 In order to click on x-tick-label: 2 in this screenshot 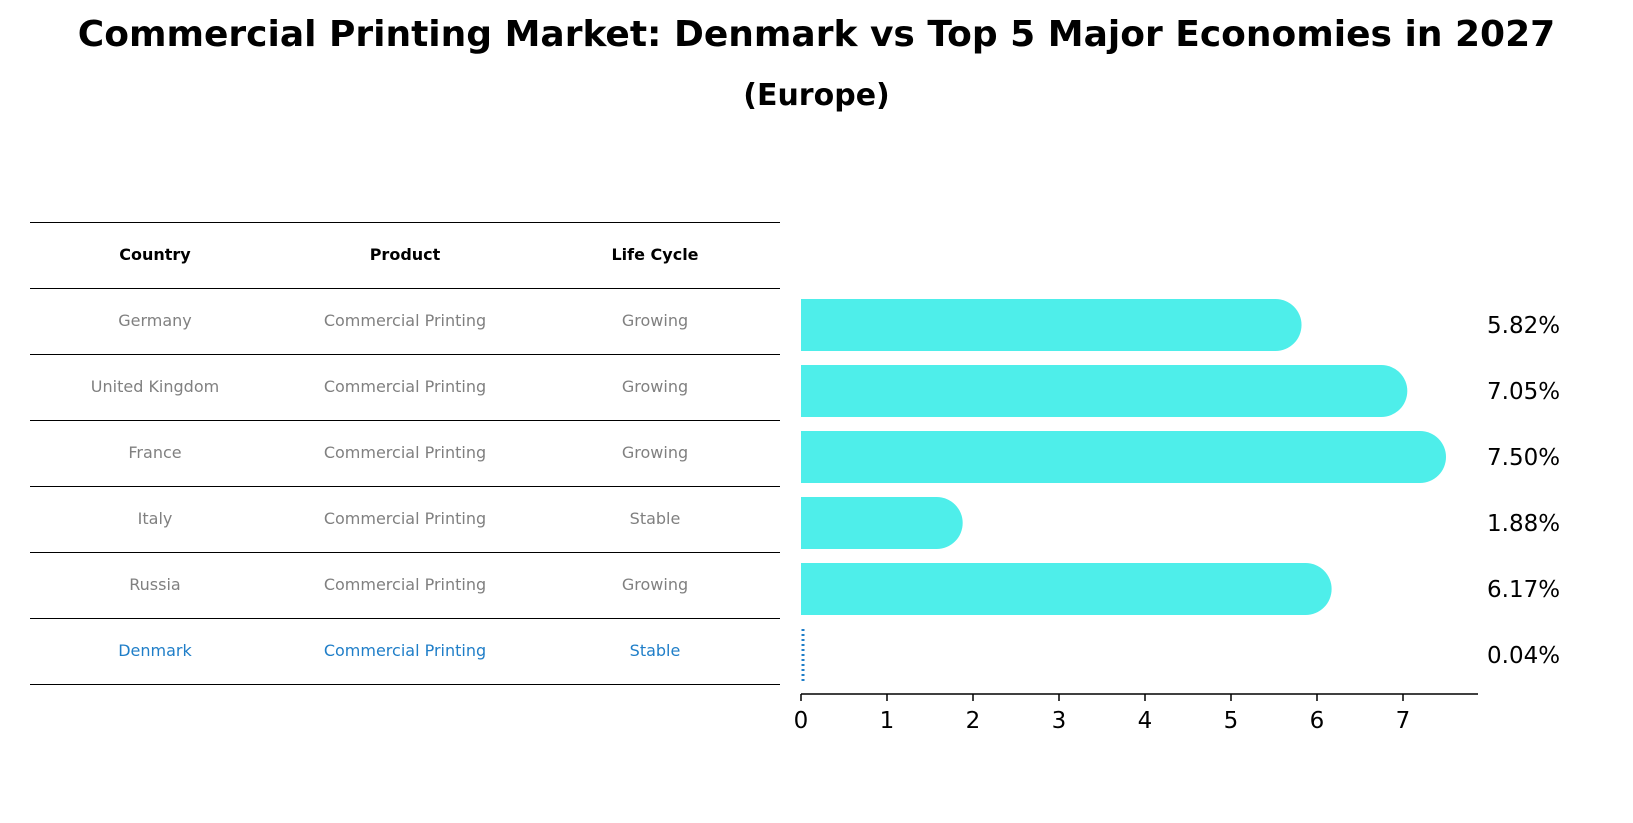, I will do `click(973, 721)`.